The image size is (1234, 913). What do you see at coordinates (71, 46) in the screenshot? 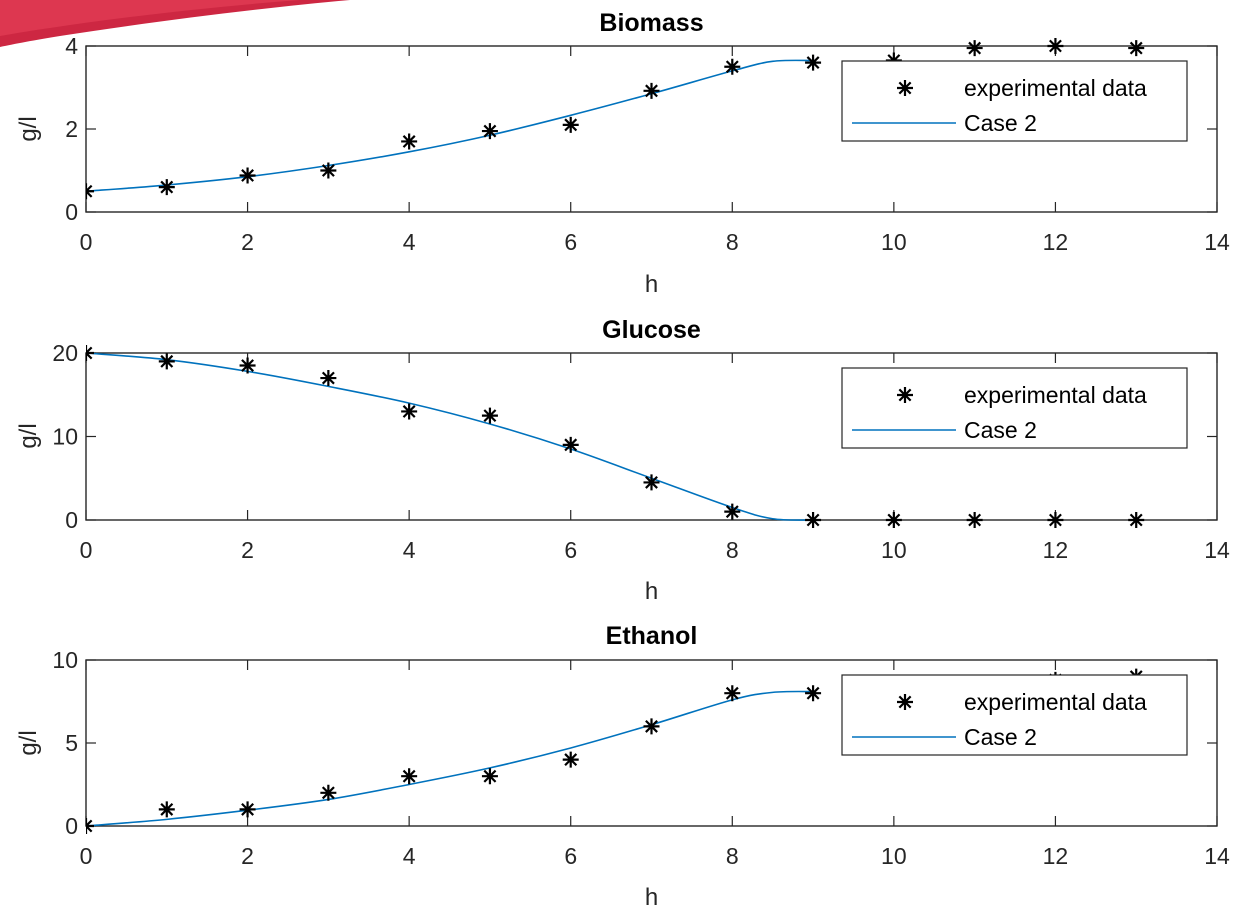
I see `y-tick-label: 4` at bounding box center [71, 46].